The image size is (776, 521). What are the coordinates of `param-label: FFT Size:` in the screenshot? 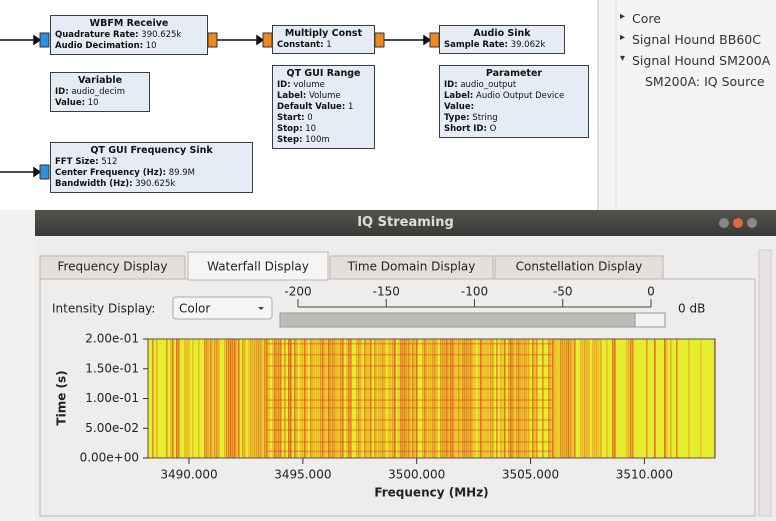 It's located at (77, 162).